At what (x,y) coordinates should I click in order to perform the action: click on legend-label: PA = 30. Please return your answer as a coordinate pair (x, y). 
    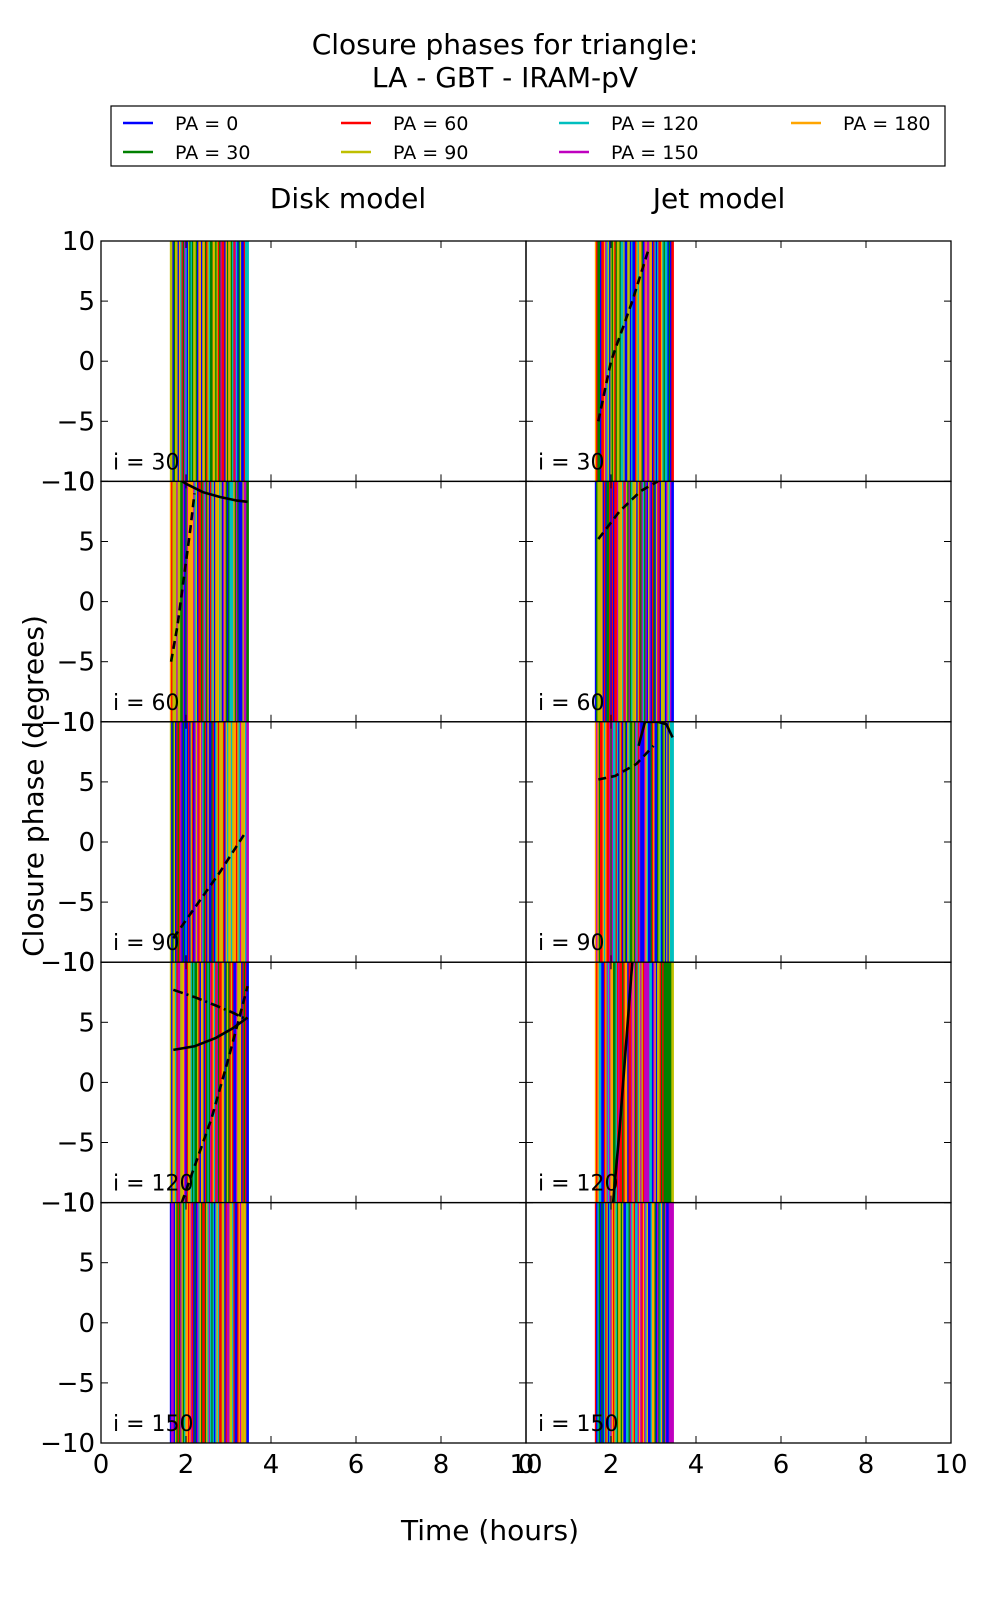
    Looking at the image, I should click on (212, 153).